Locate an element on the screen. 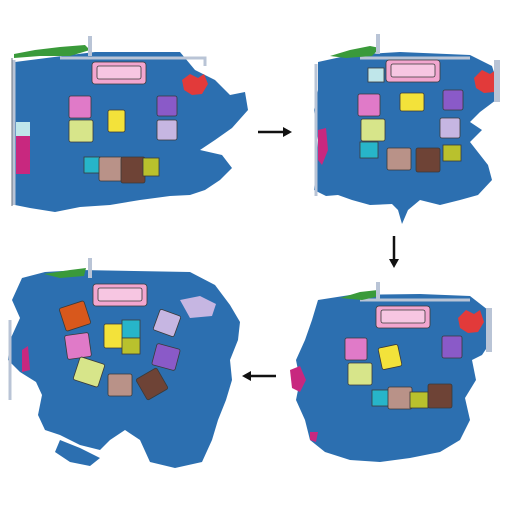 The height and width of the screenshot is (512, 512). arrow-right-icon is located at coordinates (275, 132).